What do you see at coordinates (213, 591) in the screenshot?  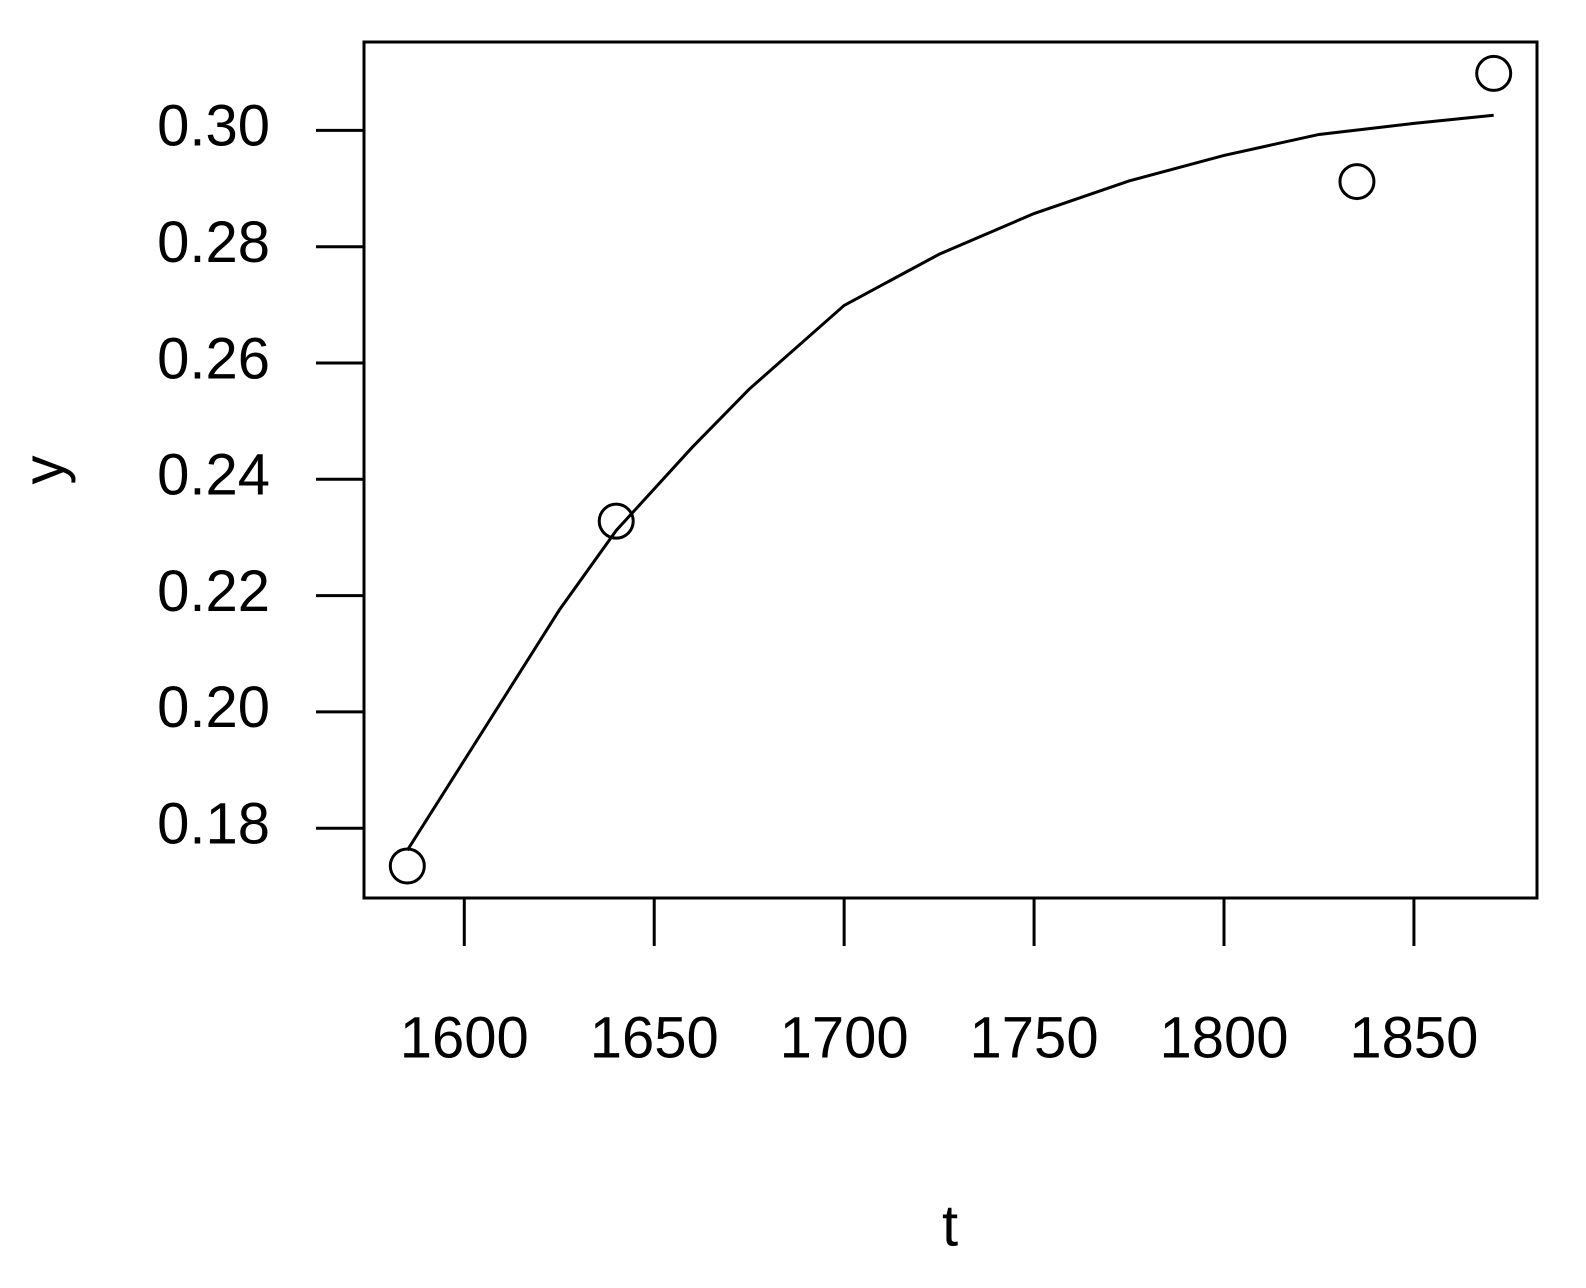 I see `y-tick-label: 0.22` at bounding box center [213, 591].